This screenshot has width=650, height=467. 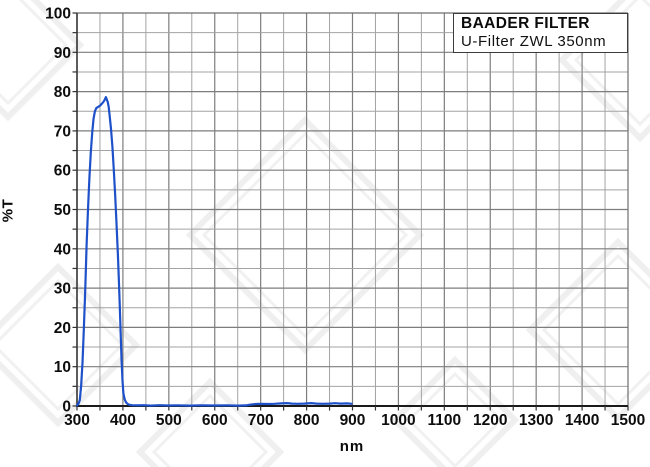 What do you see at coordinates (353, 420) in the screenshot?
I see `x-tick-label: 900` at bounding box center [353, 420].